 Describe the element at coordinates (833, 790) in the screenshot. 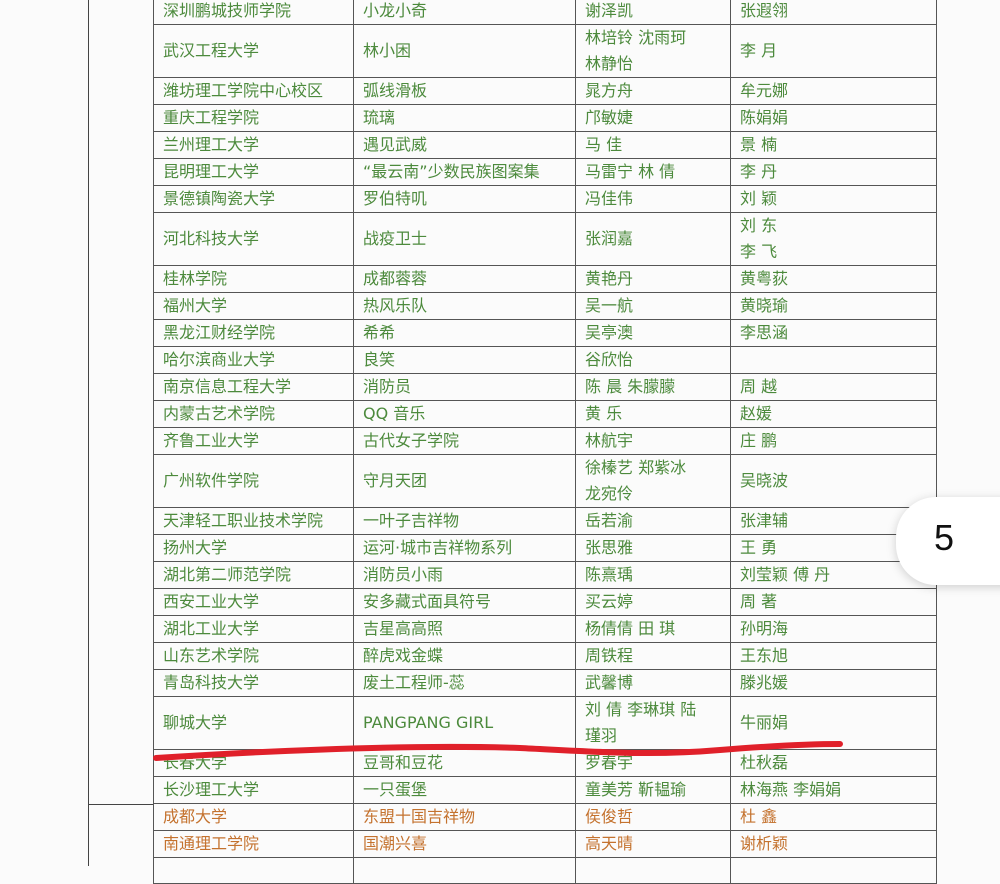

I see `advisor-cell: 林海燕 李娟娟` at that location.